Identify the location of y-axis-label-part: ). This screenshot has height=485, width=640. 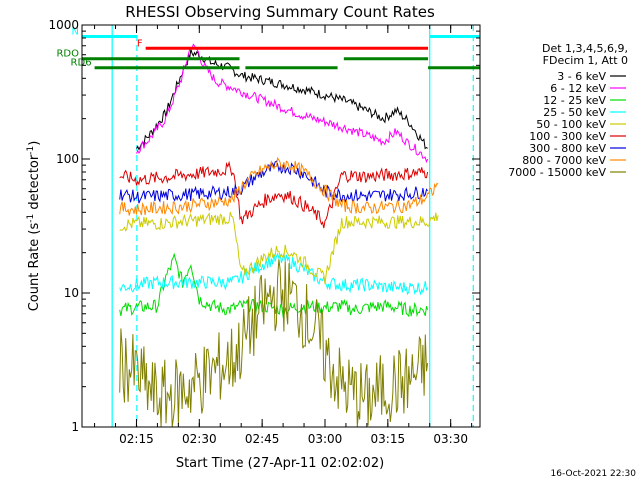
(34, 143).